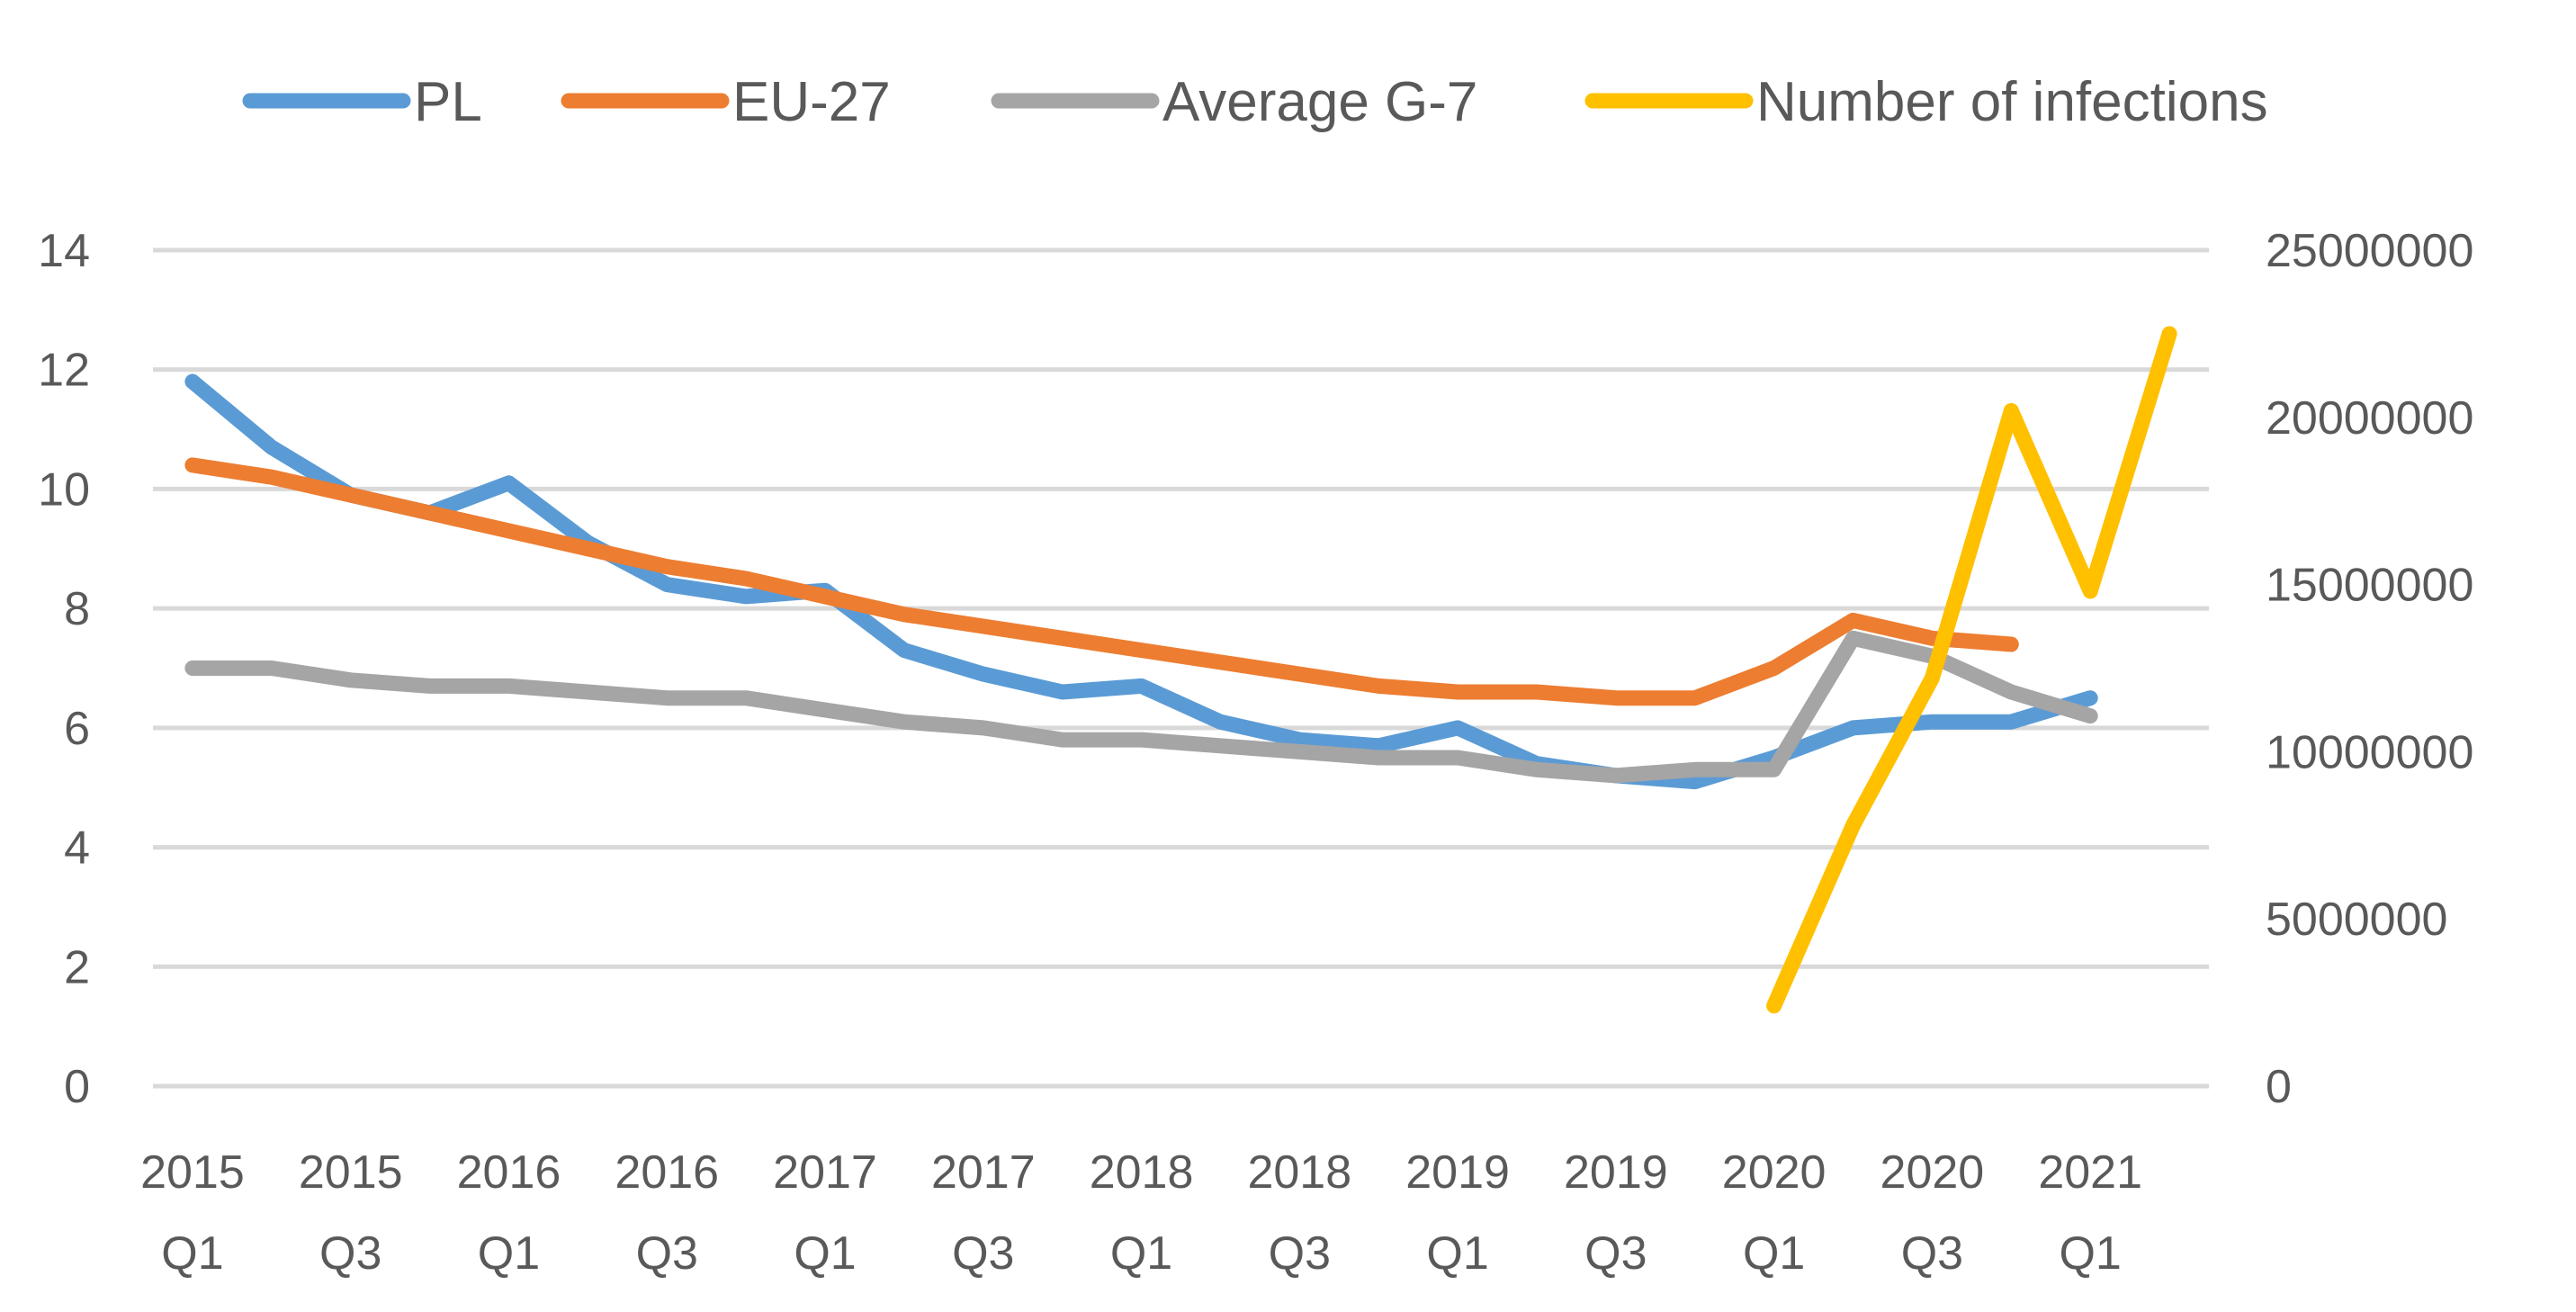  What do you see at coordinates (2370, 669) in the screenshot?
I see `right-y-axis: 0 5000000 10000000 15000000 20000000 25000000` at bounding box center [2370, 669].